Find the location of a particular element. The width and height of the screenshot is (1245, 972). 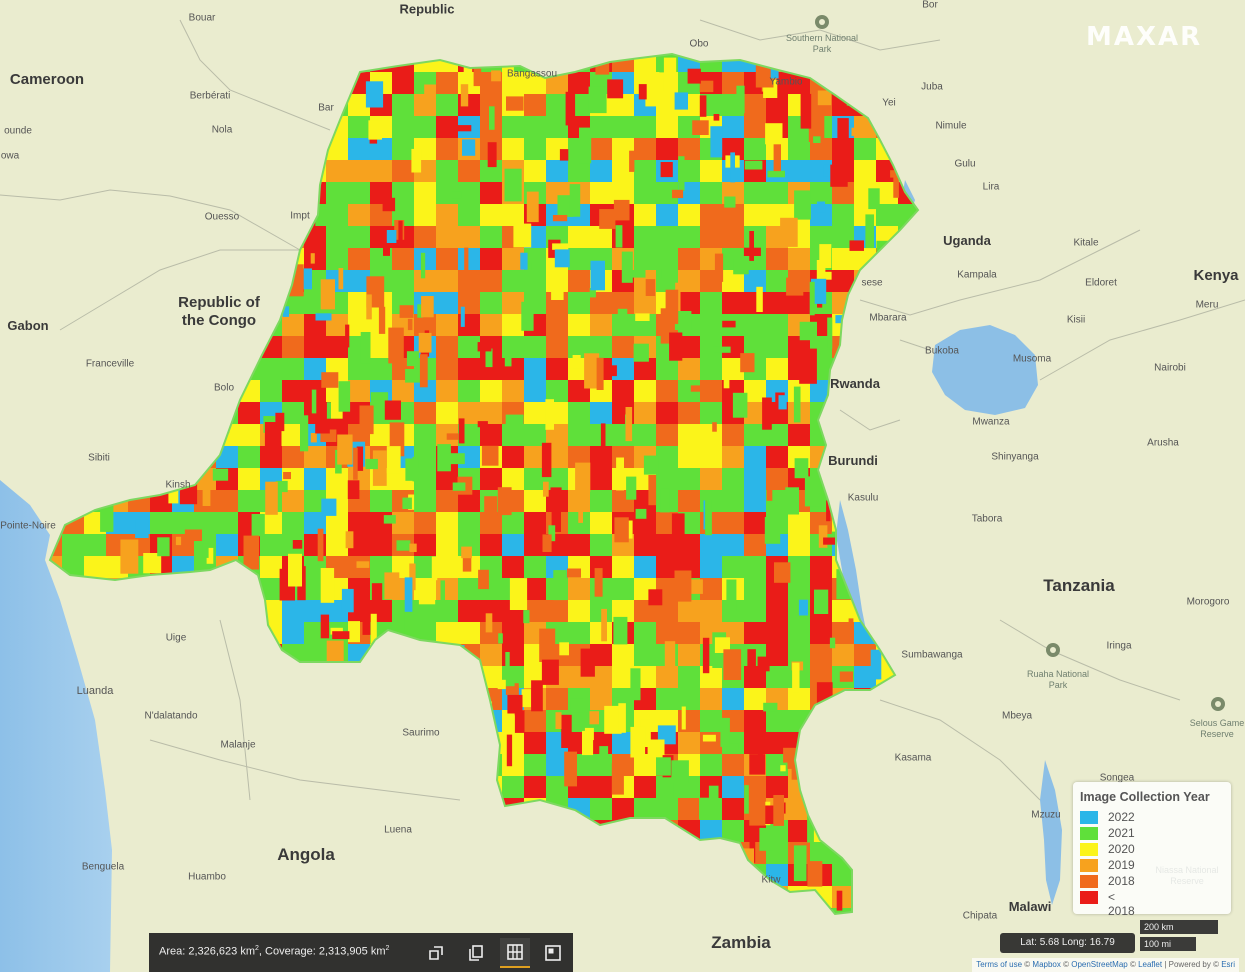

copy-layers-icon is located at coordinates (476, 953).